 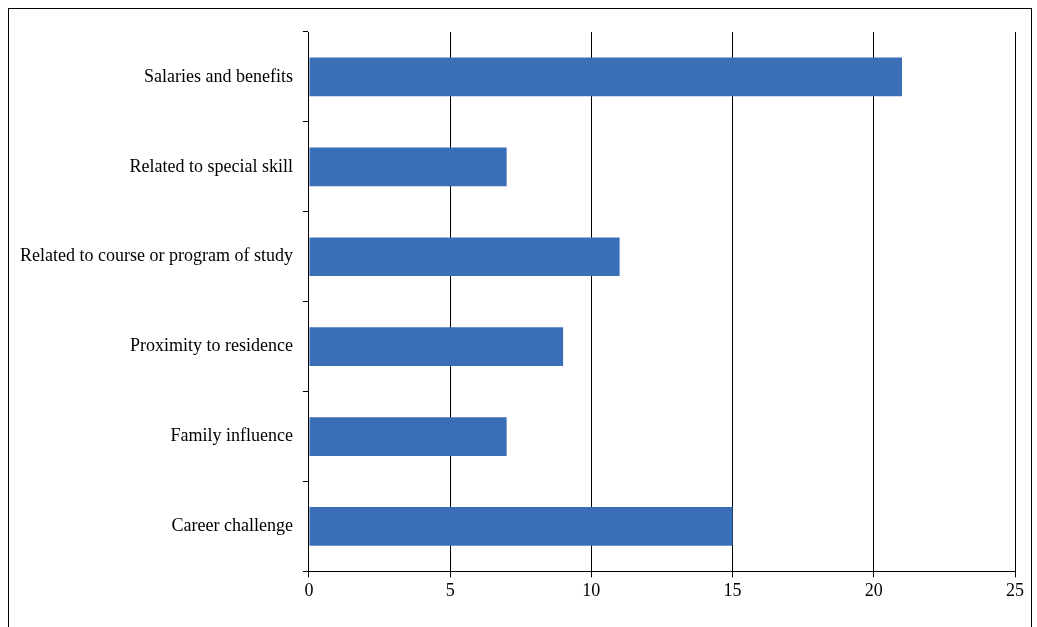 What do you see at coordinates (232, 525) in the screenshot?
I see `y-tick-label: Career challenge` at bounding box center [232, 525].